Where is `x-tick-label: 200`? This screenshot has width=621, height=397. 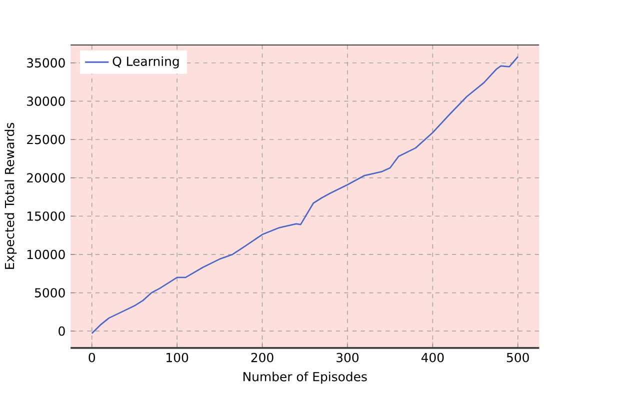 x-tick-label: 200 is located at coordinates (262, 357).